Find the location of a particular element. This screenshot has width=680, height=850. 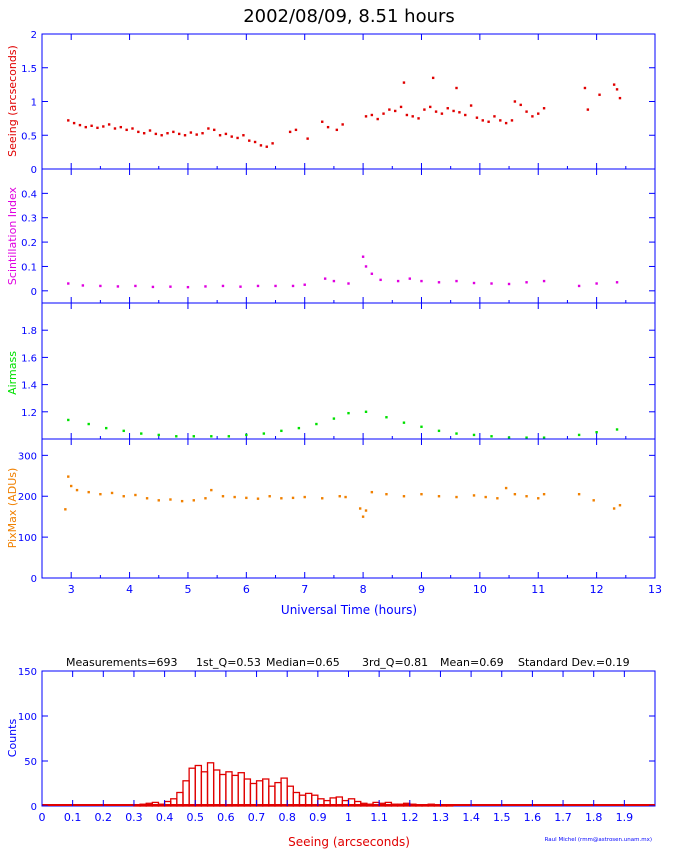

histogram-xtick-label: 1.9 is located at coordinates (625, 817).